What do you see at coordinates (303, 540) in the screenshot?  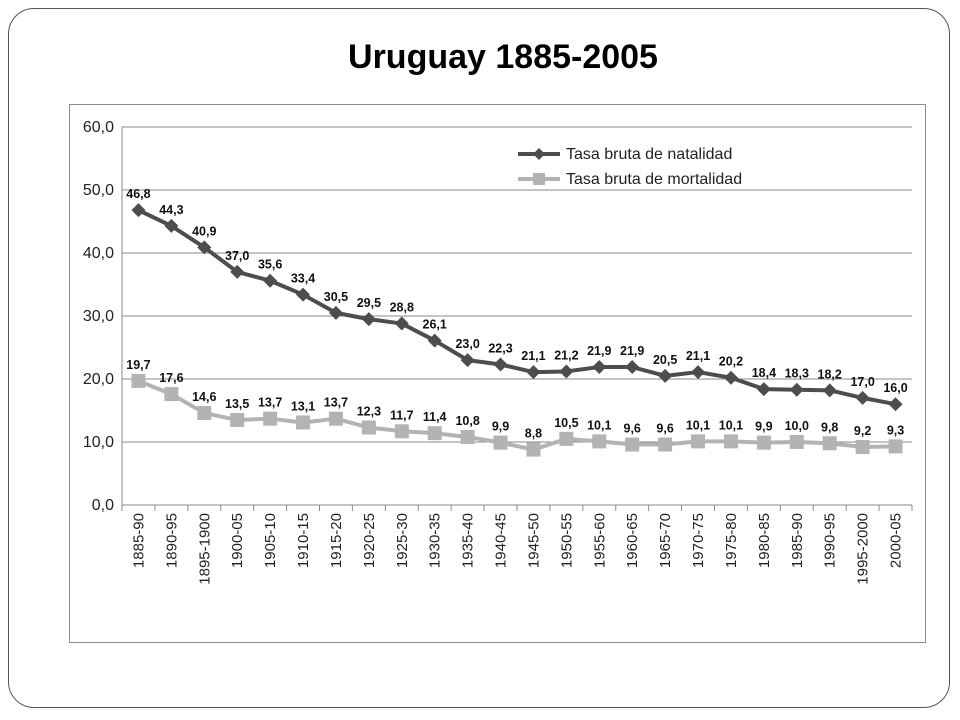 I see `x-tick-label: 1910-15` at bounding box center [303, 540].